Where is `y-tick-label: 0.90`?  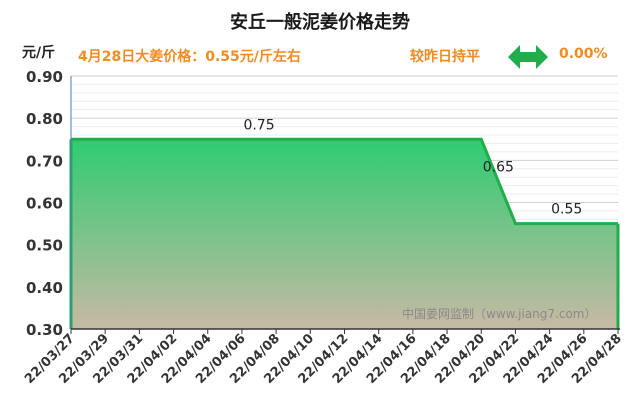 y-tick-label: 0.90 is located at coordinates (44, 77).